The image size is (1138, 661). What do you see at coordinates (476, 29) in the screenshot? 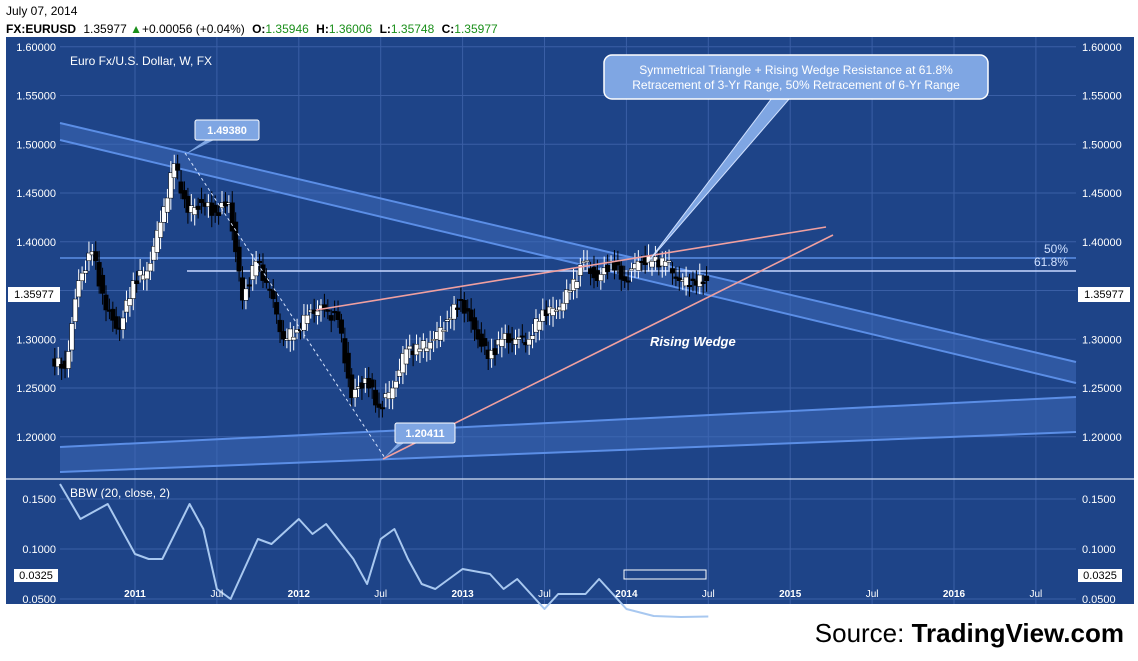
I see `close-value: 1.35977` at bounding box center [476, 29].